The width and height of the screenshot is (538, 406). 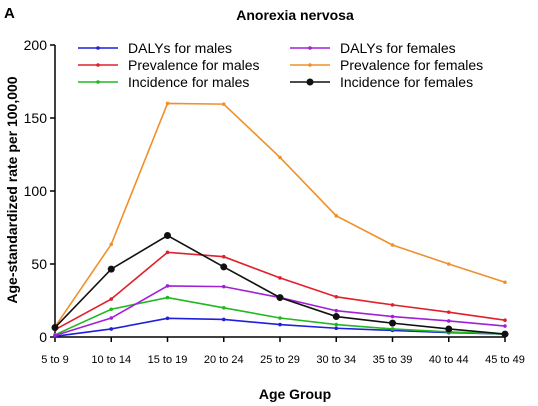 What do you see at coordinates (336, 360) in the screenshot?
I see `x-tick-label: 30 to 34` at bounding box center [336, 360].